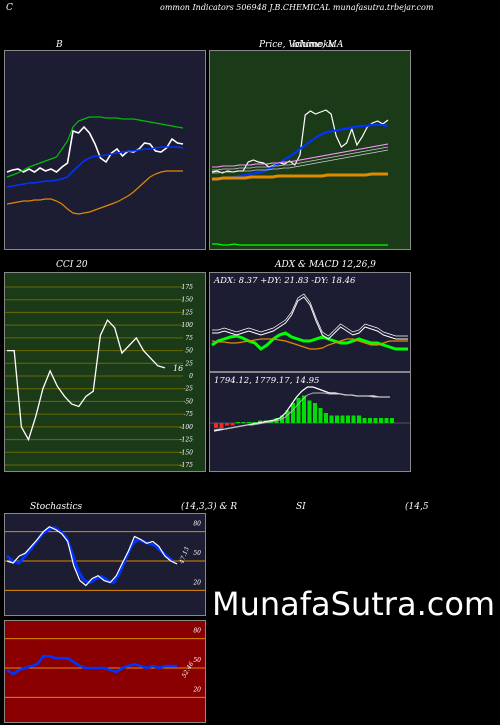 This screenshot has width=500, height=725. What do you see at coordinates (197, 660) in the screenshot?
I see `rsi-tick-label: 50` at bounding box center [197, 660].